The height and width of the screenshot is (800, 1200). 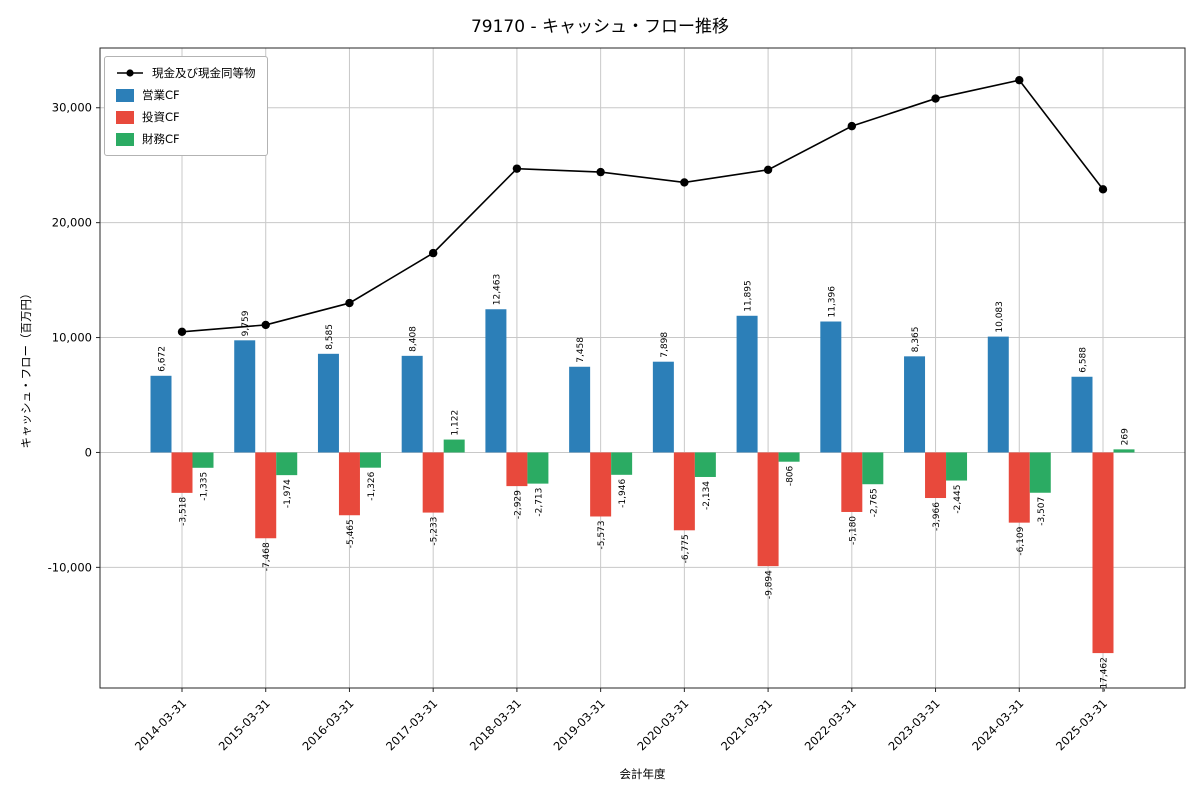 I want to click on bar-value-label: -7,468, so click(x=267, y=556).